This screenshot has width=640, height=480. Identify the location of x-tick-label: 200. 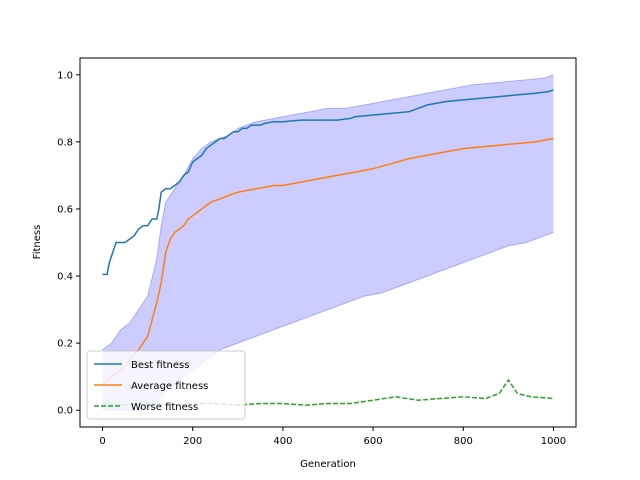
(192, 441).